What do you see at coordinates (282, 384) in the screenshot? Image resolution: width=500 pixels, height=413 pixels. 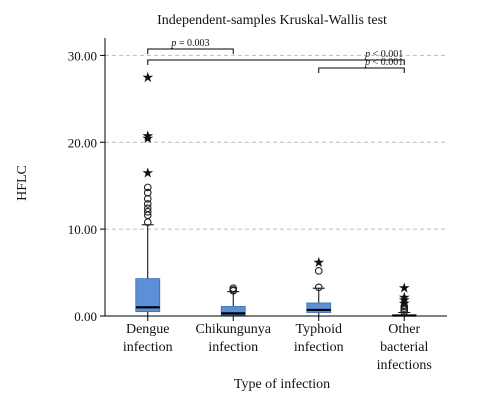 I see `x-axis-label: Type of infection` at bounding box center [282, 384].